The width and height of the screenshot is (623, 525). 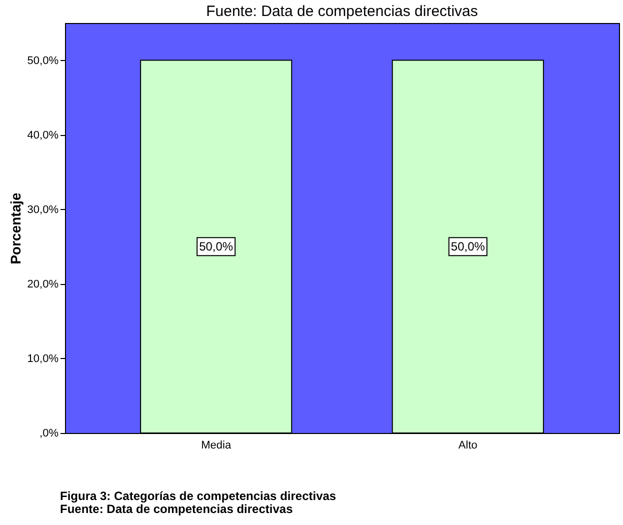 What do you see at coordinates (43, 358) in the screenshot?
I see `y-tick-label: 10,0%` at bounding box center [43, 358].